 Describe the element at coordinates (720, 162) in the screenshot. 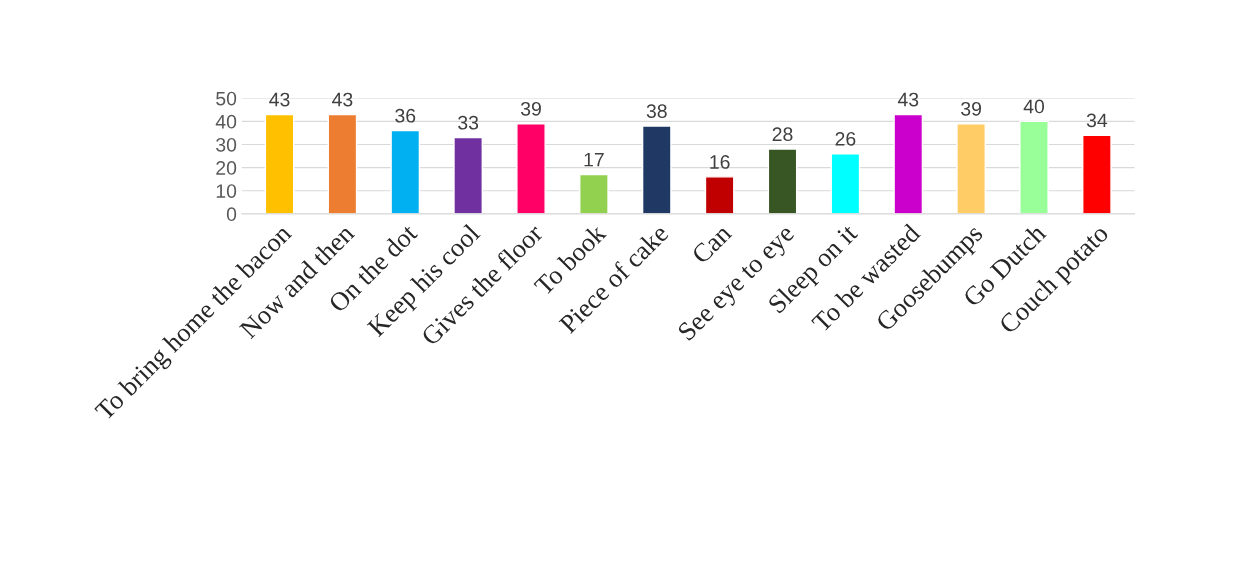

I see `data-label: 16` at that location.